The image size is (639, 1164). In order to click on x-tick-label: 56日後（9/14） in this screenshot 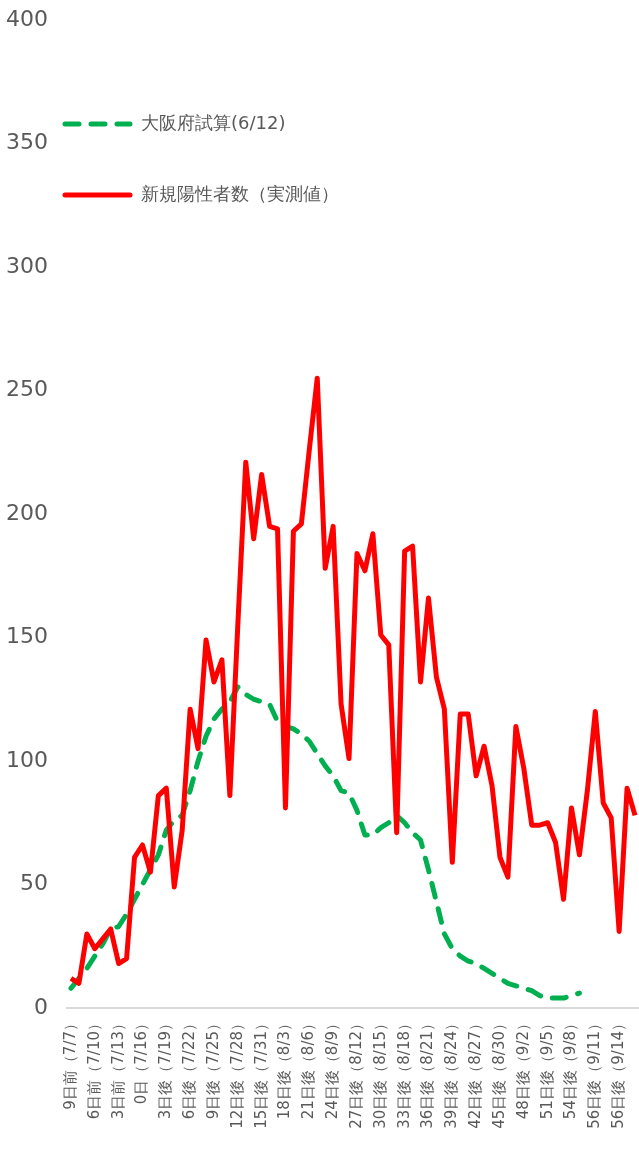, I will do `click(618, 1072)`.